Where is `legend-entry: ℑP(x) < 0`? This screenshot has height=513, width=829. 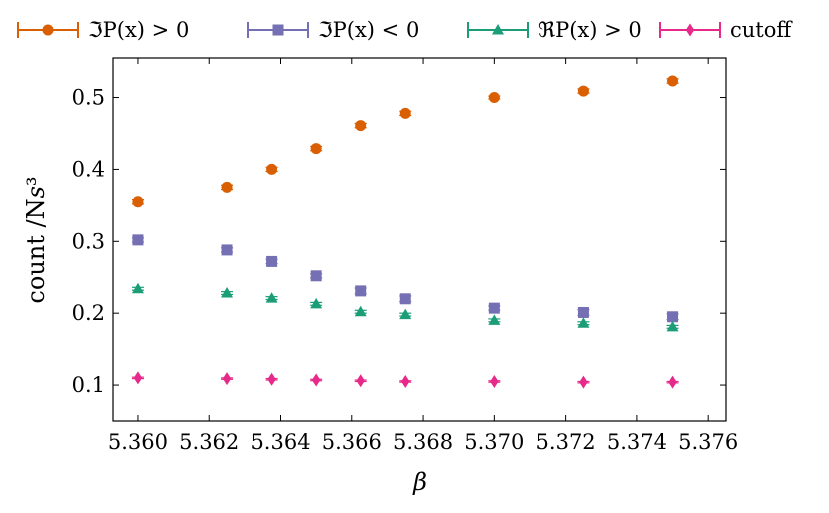
legend-entry: ℑP(x) < 0 is located at coordinates (333, 30).